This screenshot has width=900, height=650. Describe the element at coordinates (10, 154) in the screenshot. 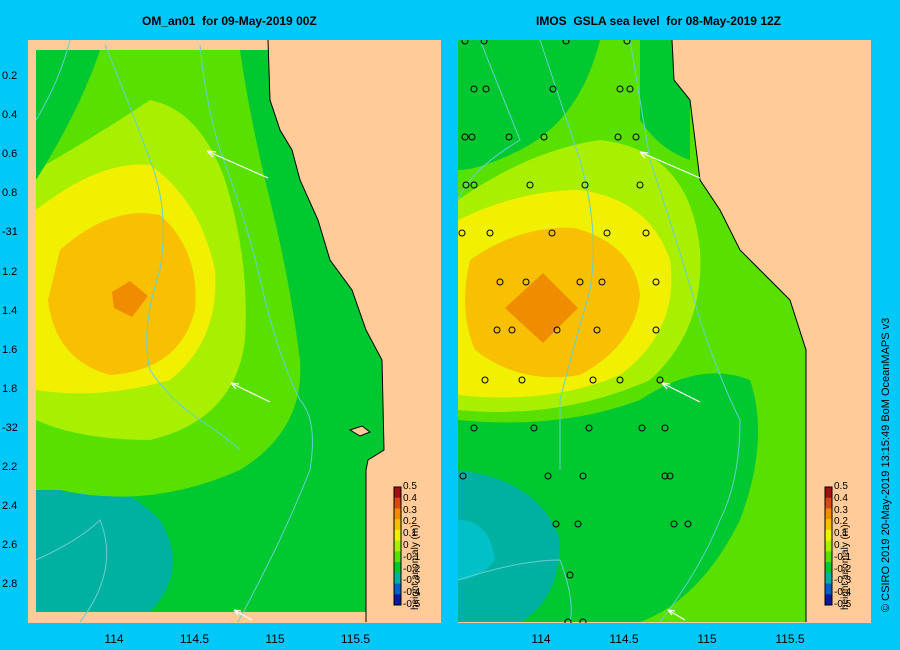

I see `y-axis-label: 0.6` at that location.